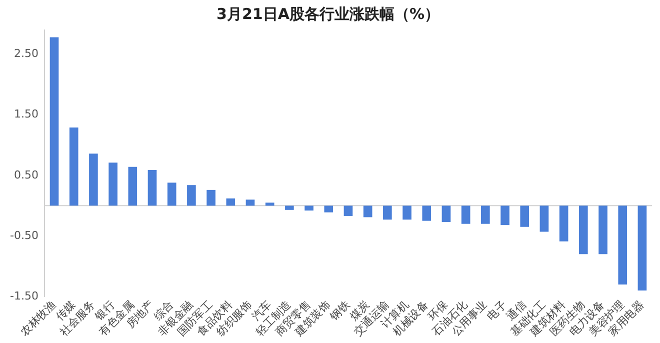 The height and width of the screenshot is (343, 660). I want to click on y-tick-label: 0.50, so click(26, 175).